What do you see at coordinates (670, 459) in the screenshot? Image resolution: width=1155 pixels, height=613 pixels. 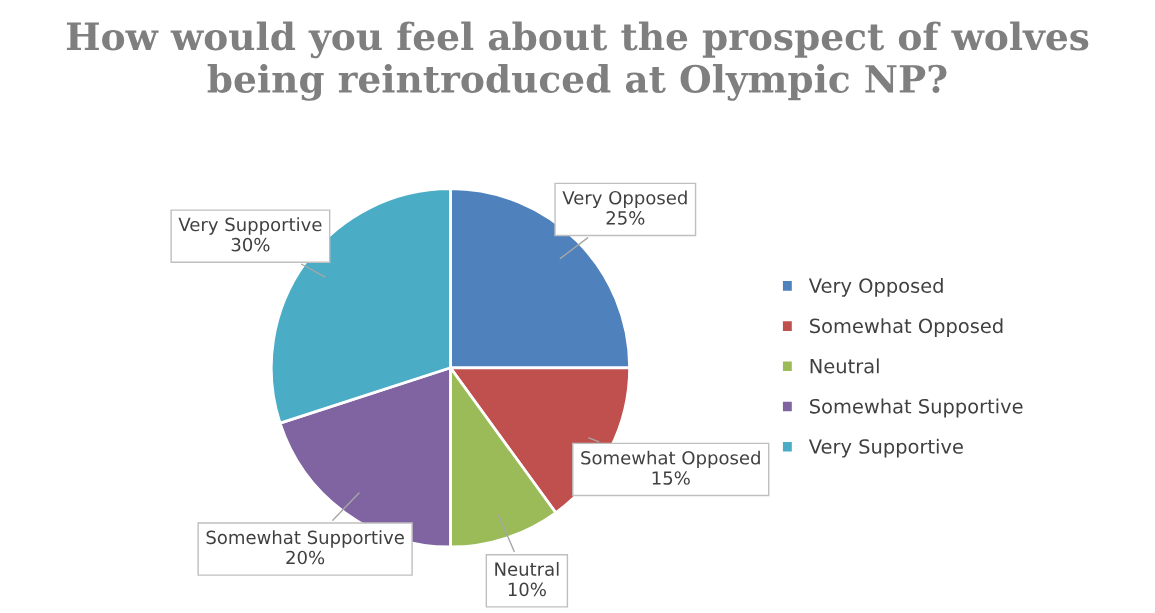 I see `slice-label: Somewhat Opposed` at bounding box center [670, 459].